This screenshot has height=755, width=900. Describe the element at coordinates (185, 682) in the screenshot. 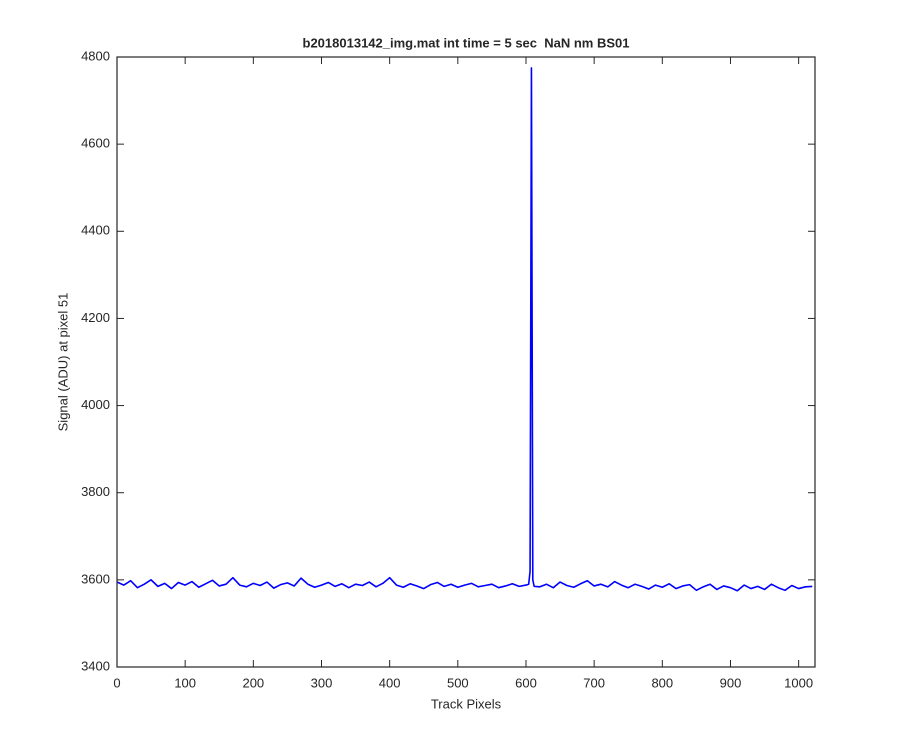

I see `x-tick-label: 100` at that location.